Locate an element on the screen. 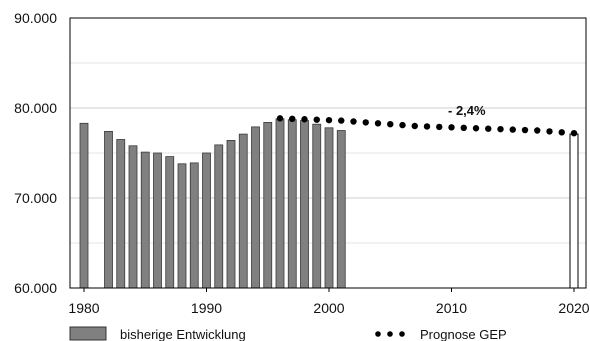 The width and height of the screenshot is (590, 341). forecast-dot-1997 is located at coordinates (292, 119).